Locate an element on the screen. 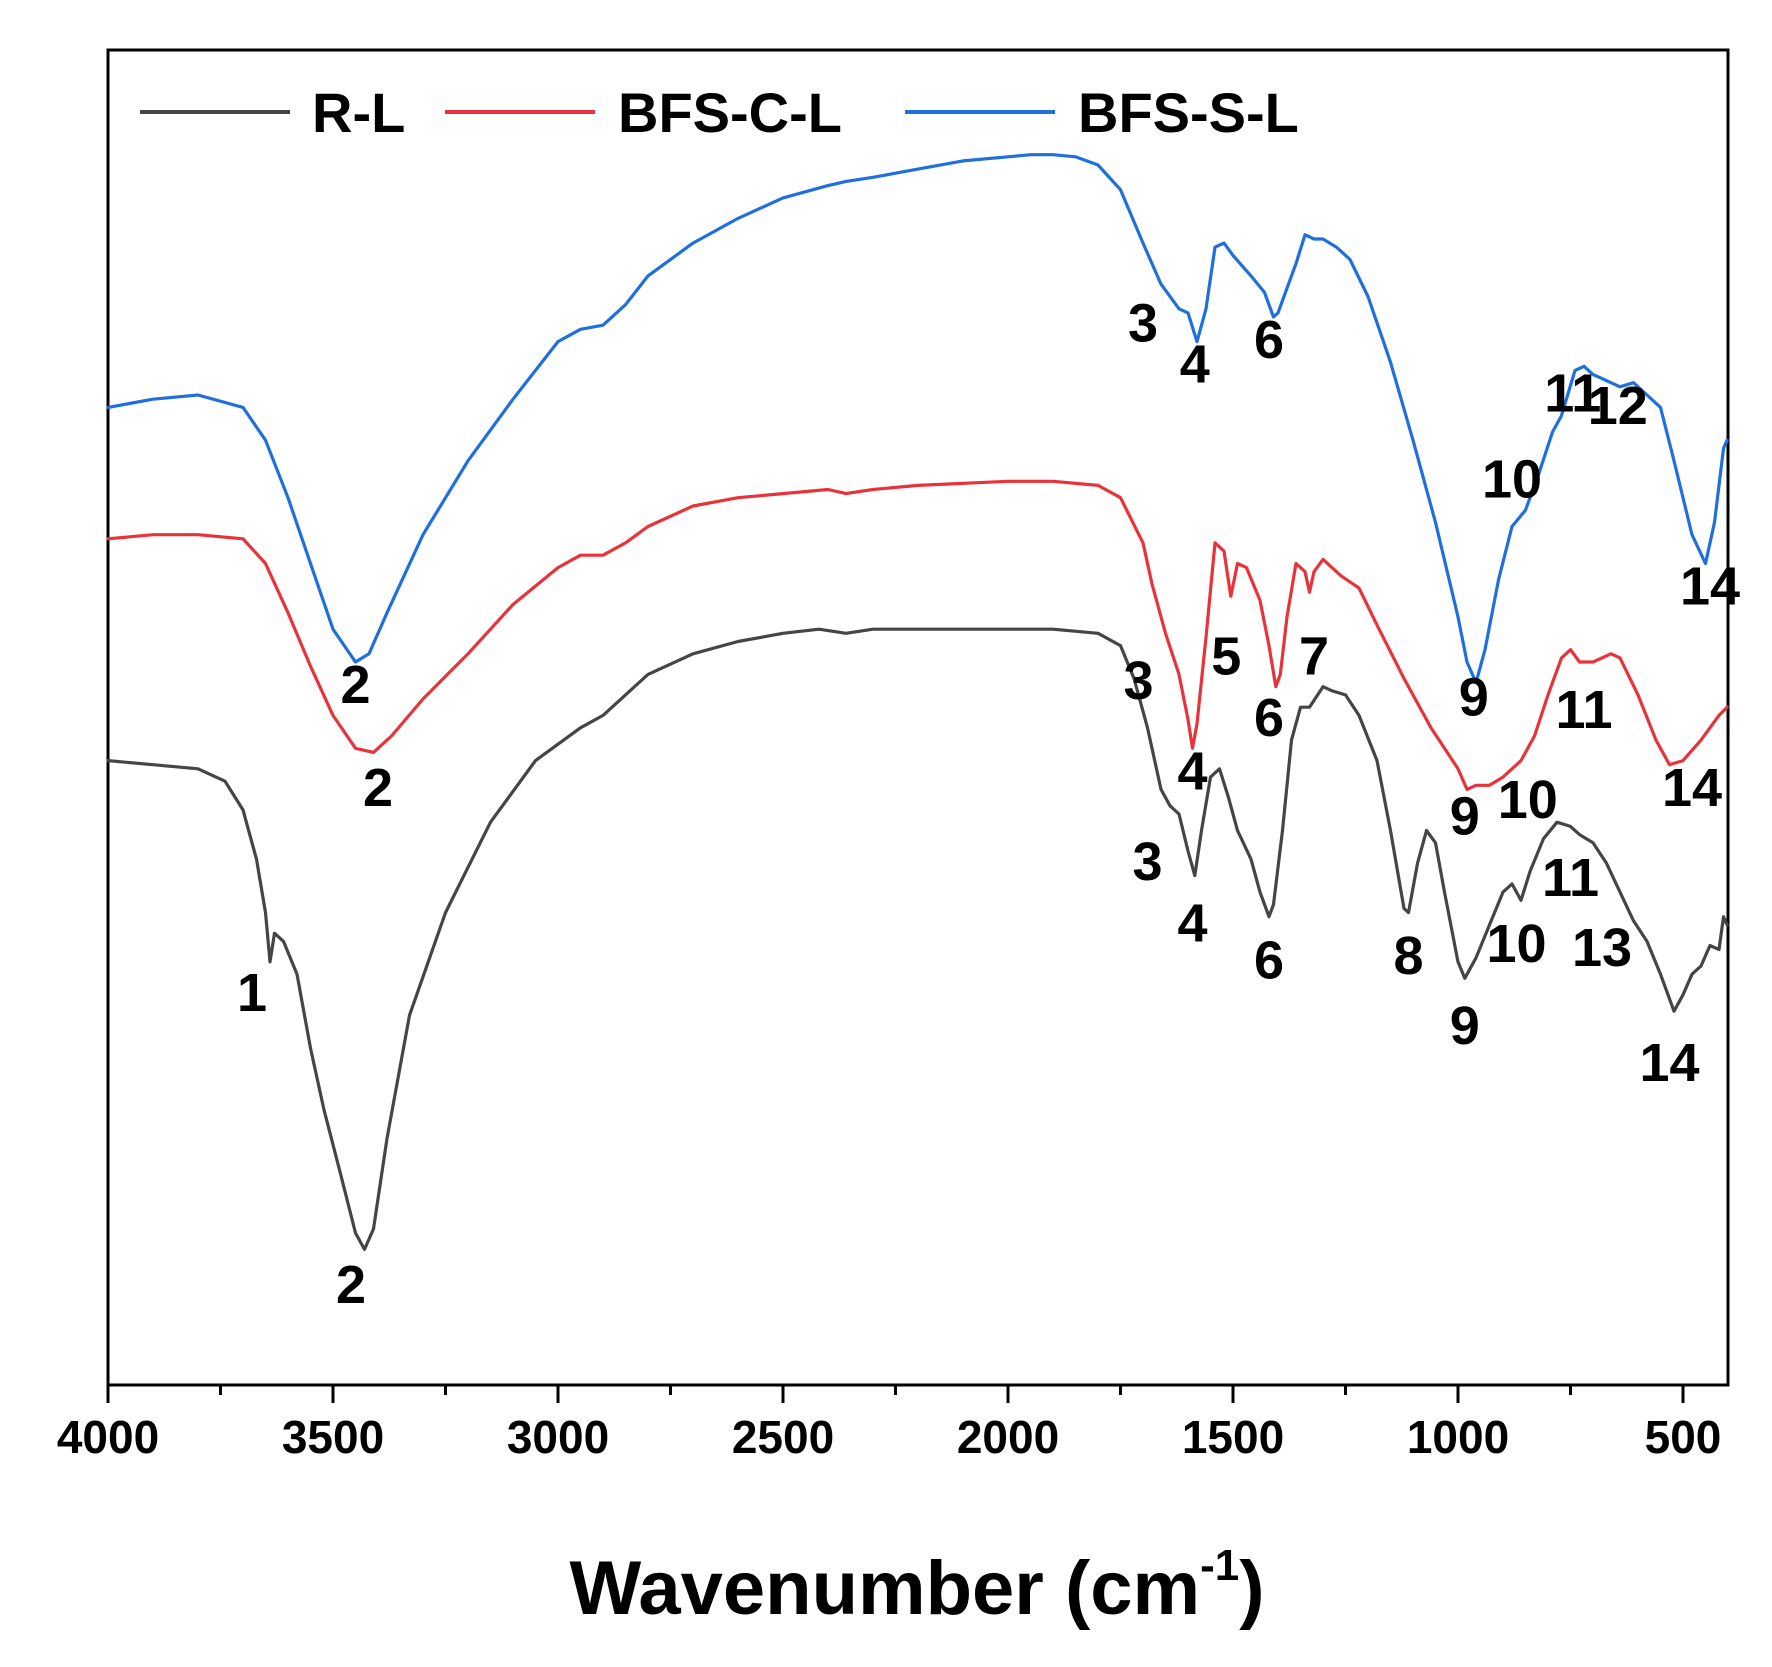  peak-label: 5 is located at coordinates (1226, 656).